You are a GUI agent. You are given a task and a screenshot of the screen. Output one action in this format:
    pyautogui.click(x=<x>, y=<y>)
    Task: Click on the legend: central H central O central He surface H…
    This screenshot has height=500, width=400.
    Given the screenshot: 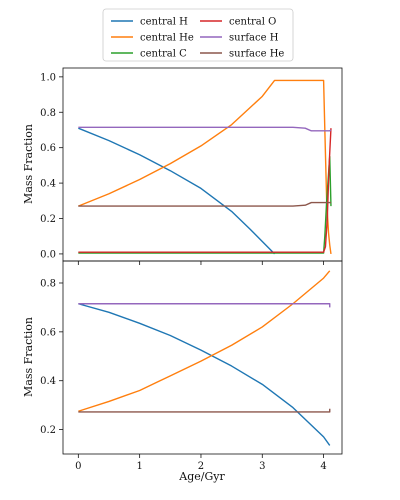 What is the action you would take?
    pyautogui.click(x=198, y=35)
    